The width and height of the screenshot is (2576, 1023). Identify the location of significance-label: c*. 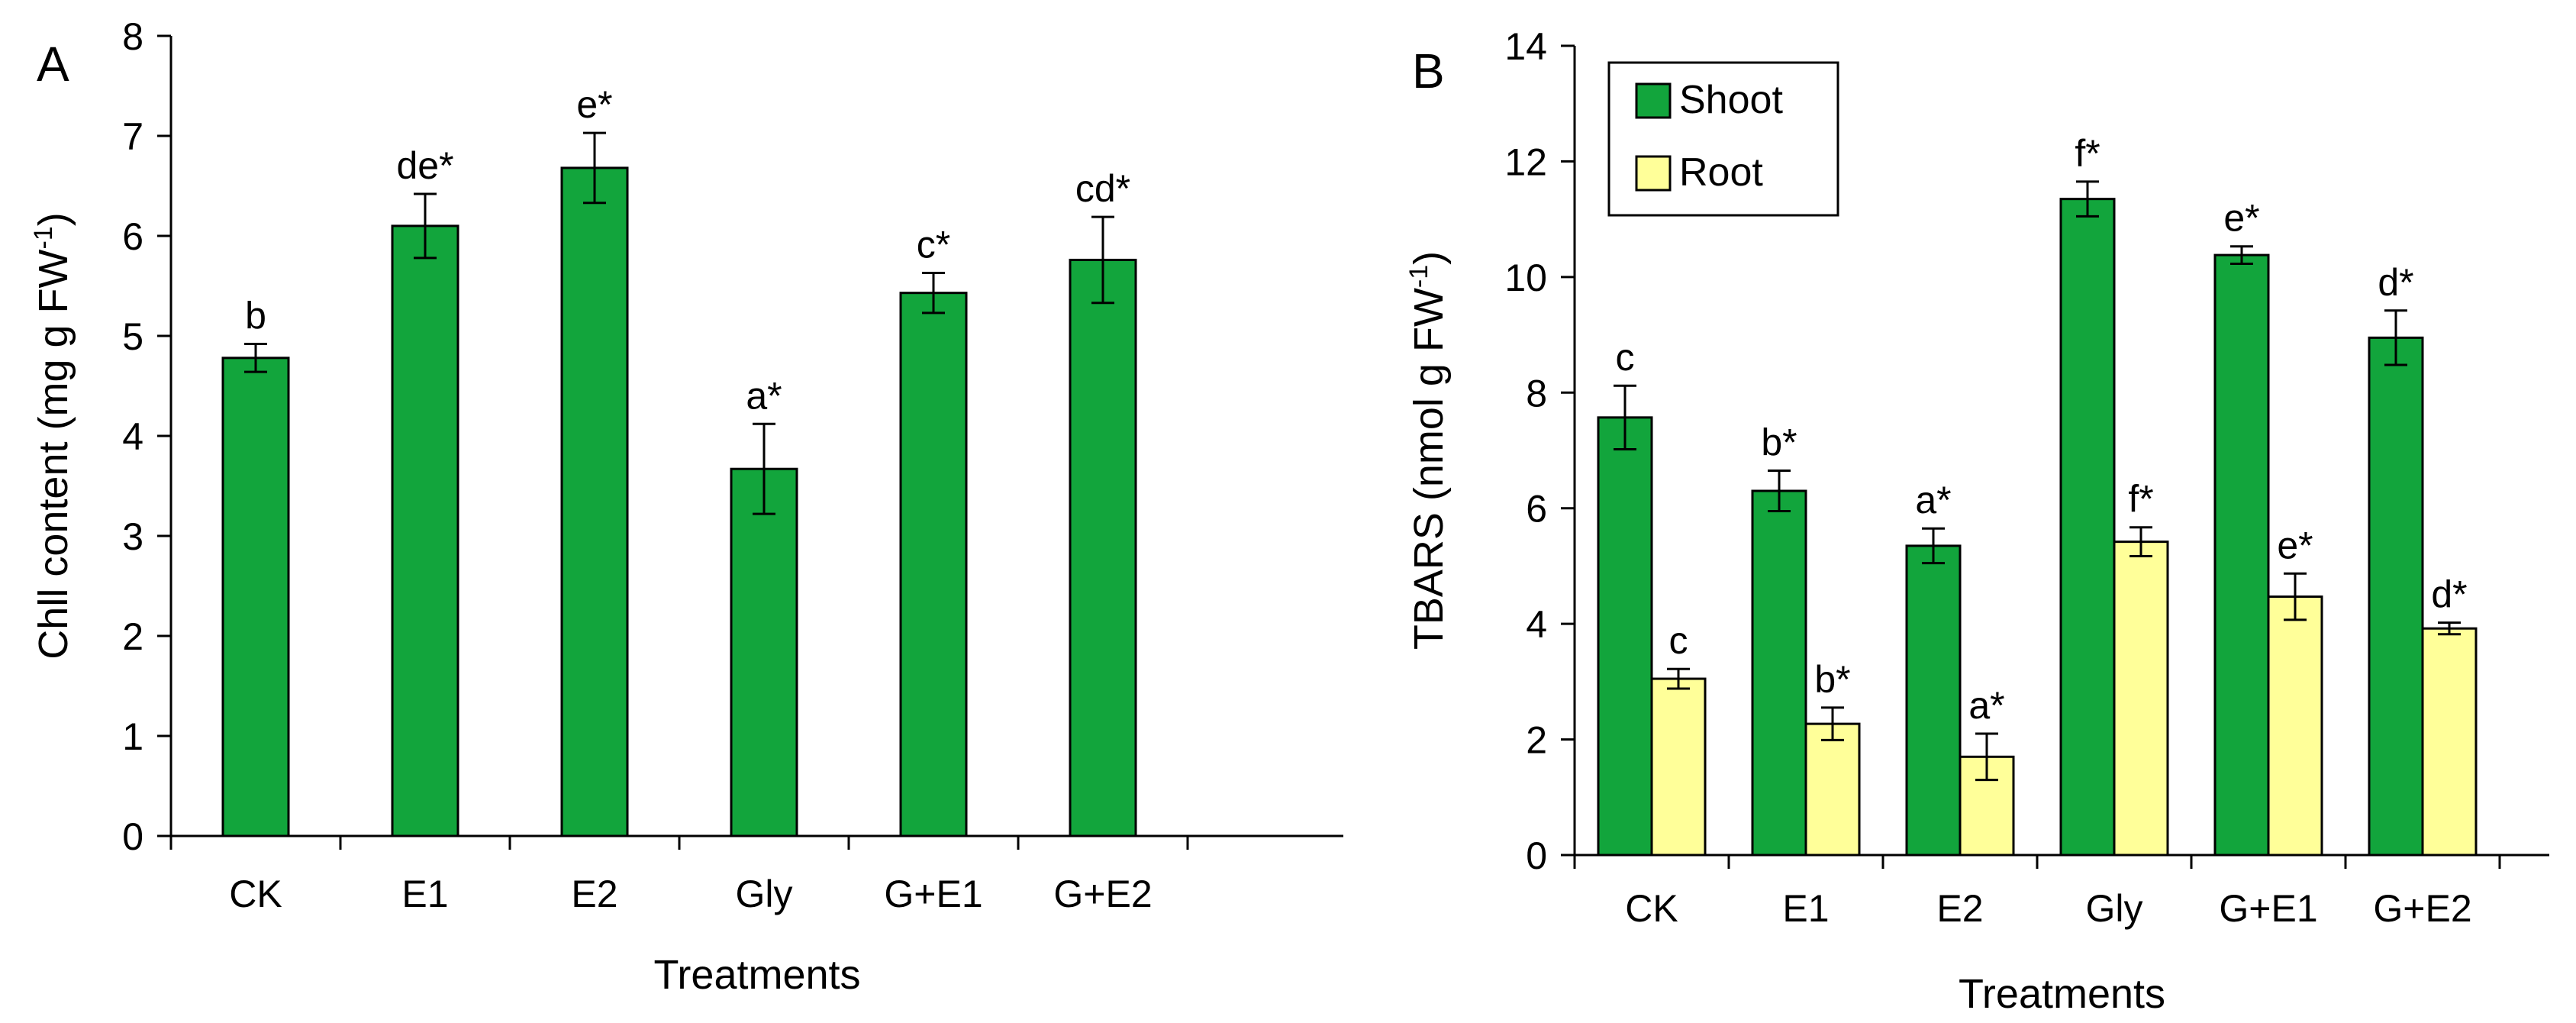
(934, 244).